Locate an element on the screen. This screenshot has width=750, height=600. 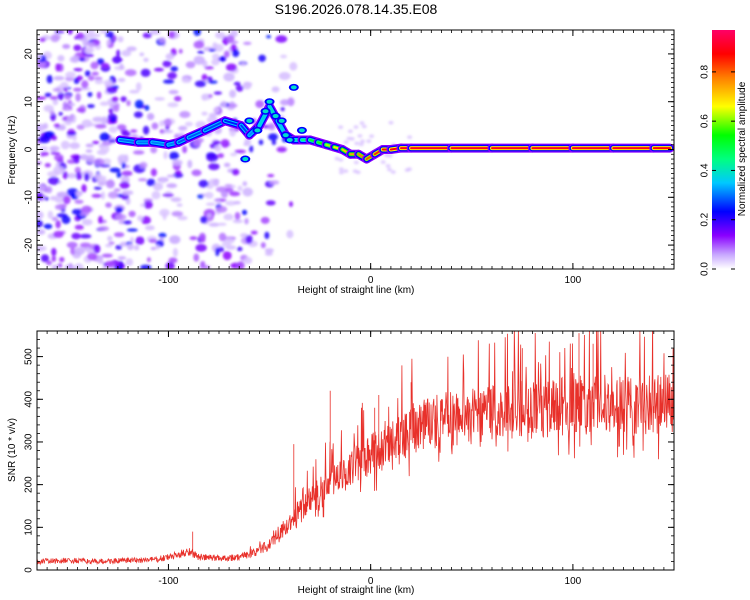
figure-title: S196.2026.078.14.35.E08 is located at coordinates (356, 9).